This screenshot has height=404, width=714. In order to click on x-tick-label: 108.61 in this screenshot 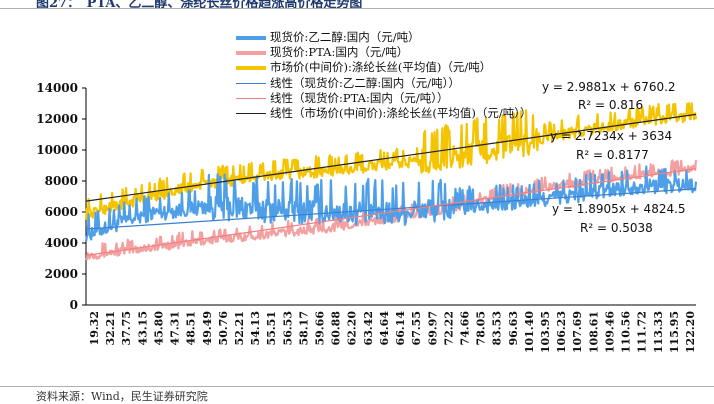, I will do `click(593, 332)`.